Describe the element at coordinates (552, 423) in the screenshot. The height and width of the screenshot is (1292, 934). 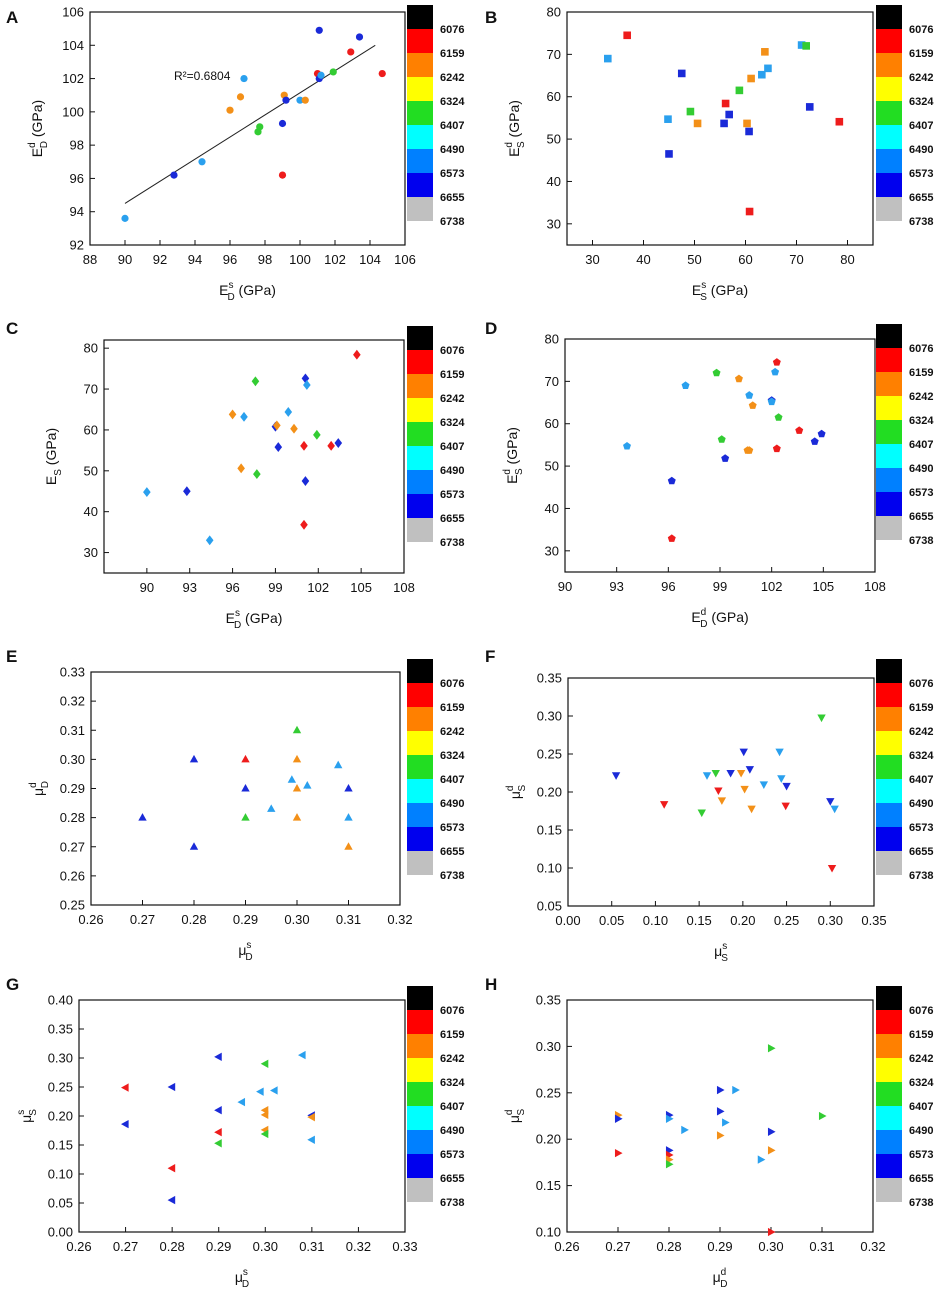
I see `panel-d-ytick-label-3: 60` at that location.